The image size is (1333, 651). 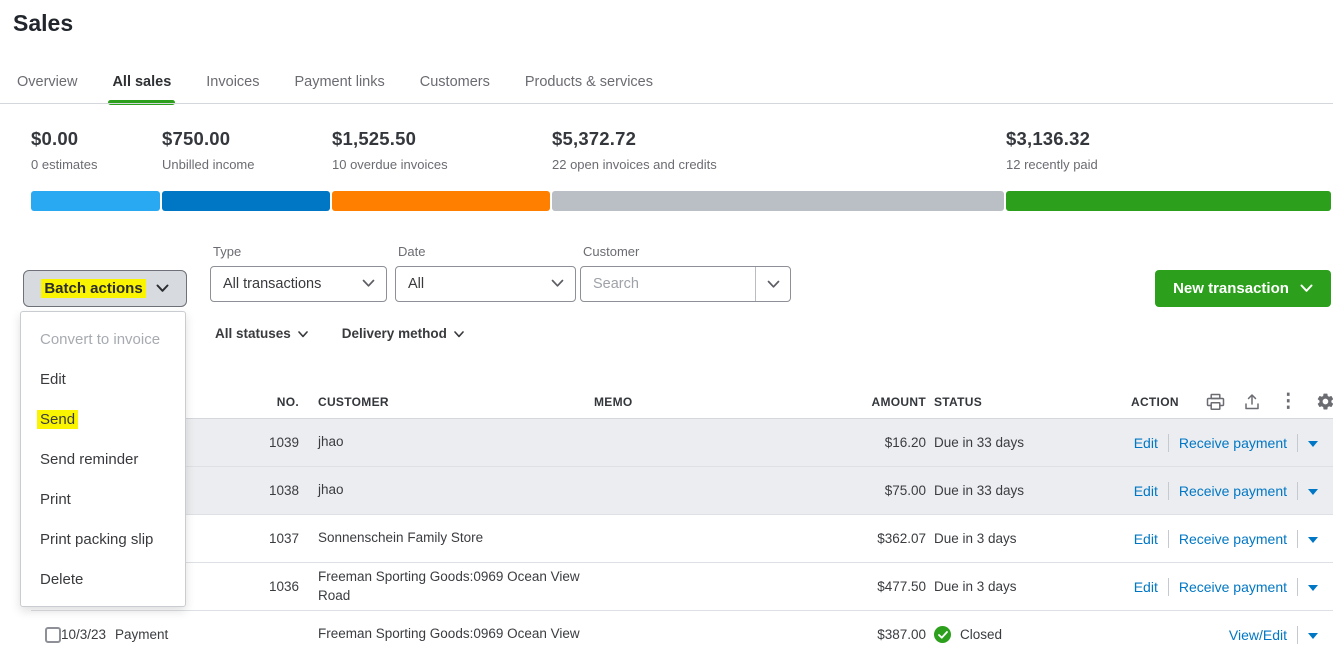 What do you see at coordinates (103, 379) in the screenshot?
I see `menu-item: Edit` at bounding box center [103, 379].